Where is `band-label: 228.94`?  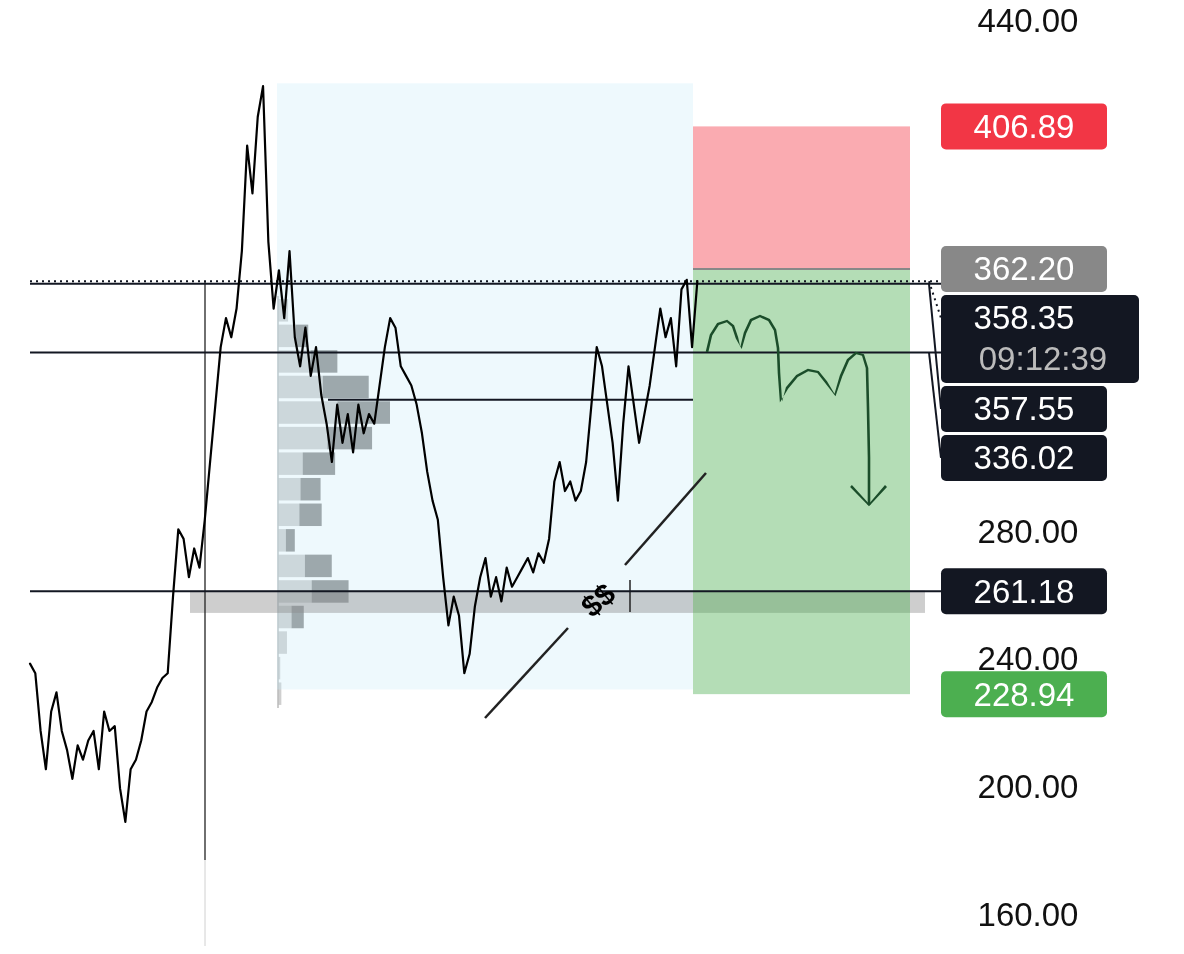 band-label: 228.94 is located at coordinates (1024, 694).